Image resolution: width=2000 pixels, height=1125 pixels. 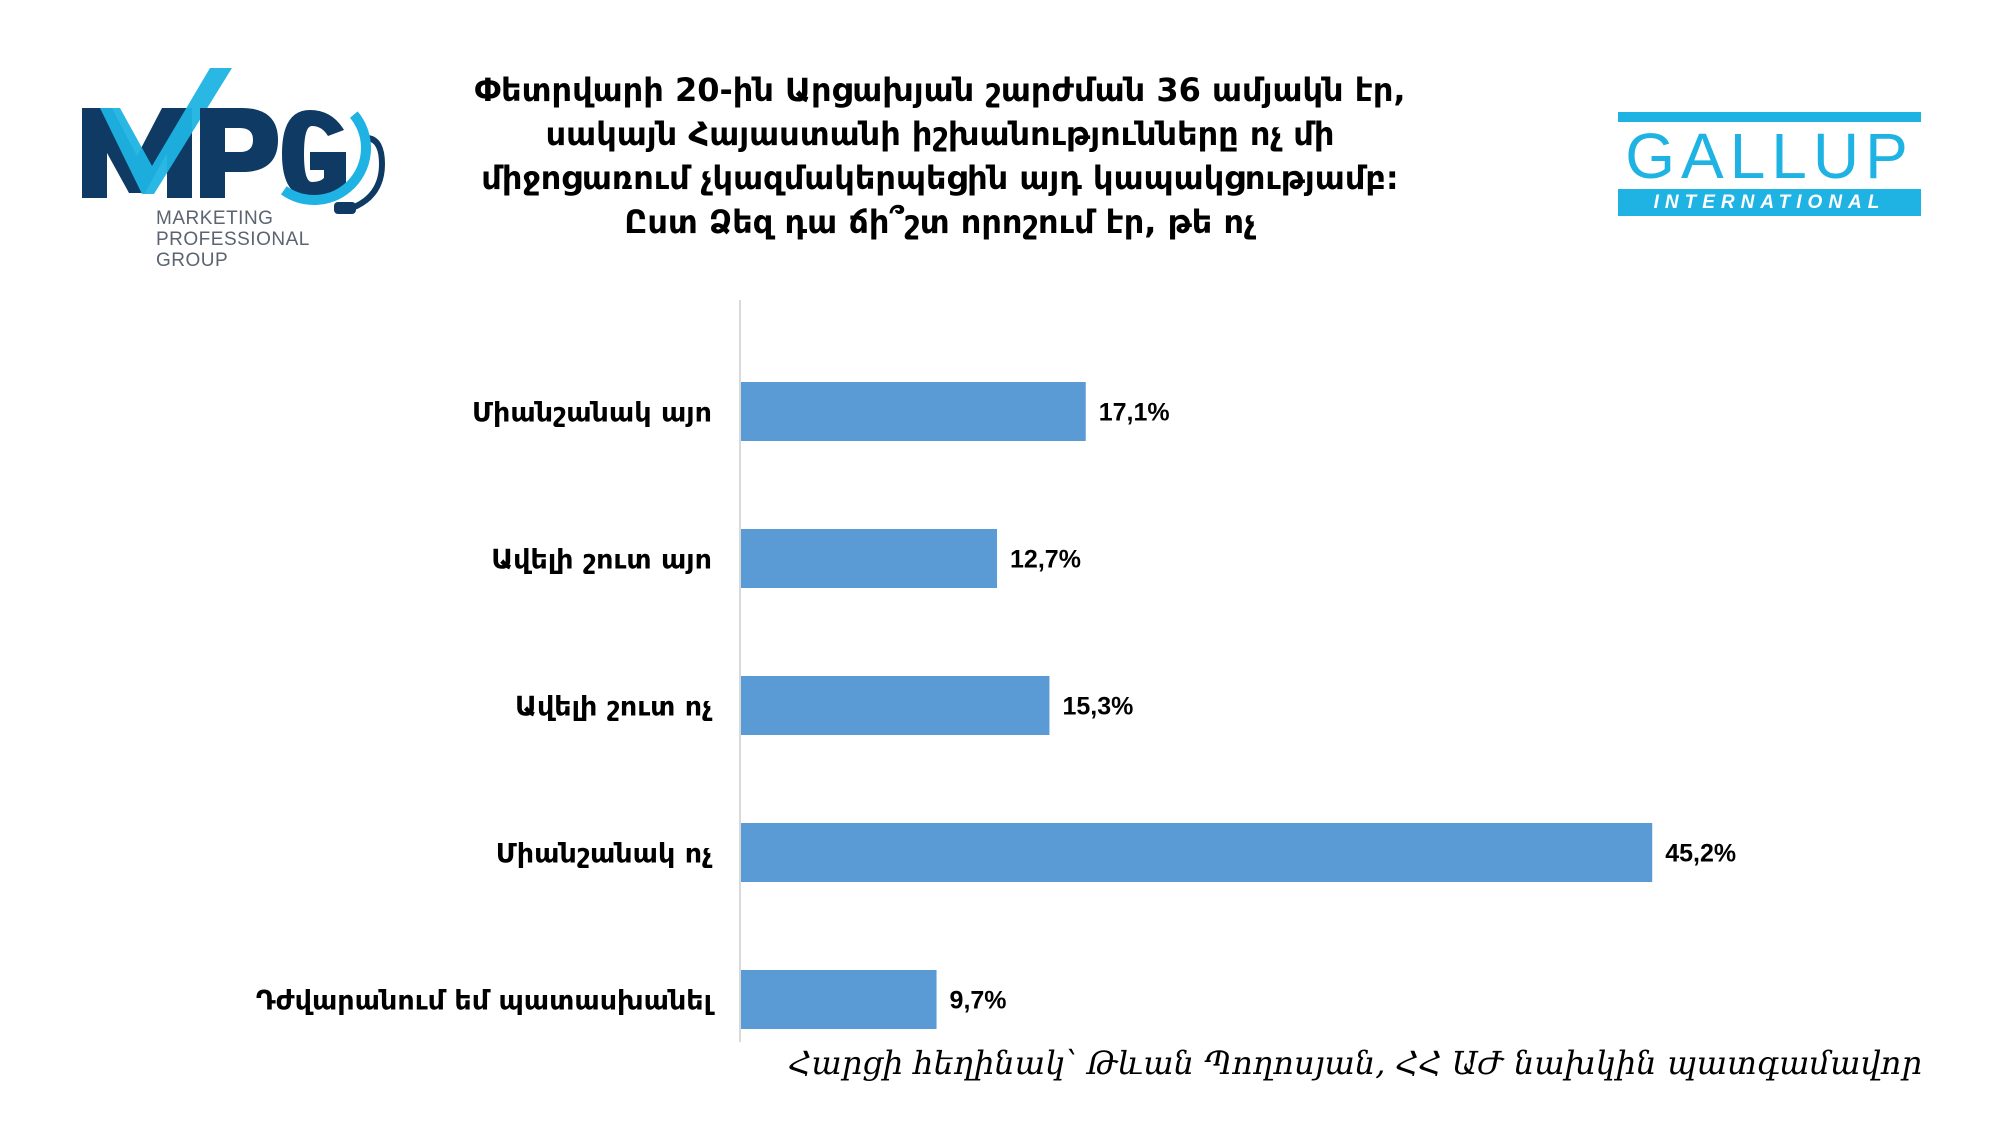 What do you see at coordinates (940, 134) in the screenshot?
I see `chart-title-line: սակայն Հայաստանի իշխանությունները ոչ մի` at bounding box center [940, 134].